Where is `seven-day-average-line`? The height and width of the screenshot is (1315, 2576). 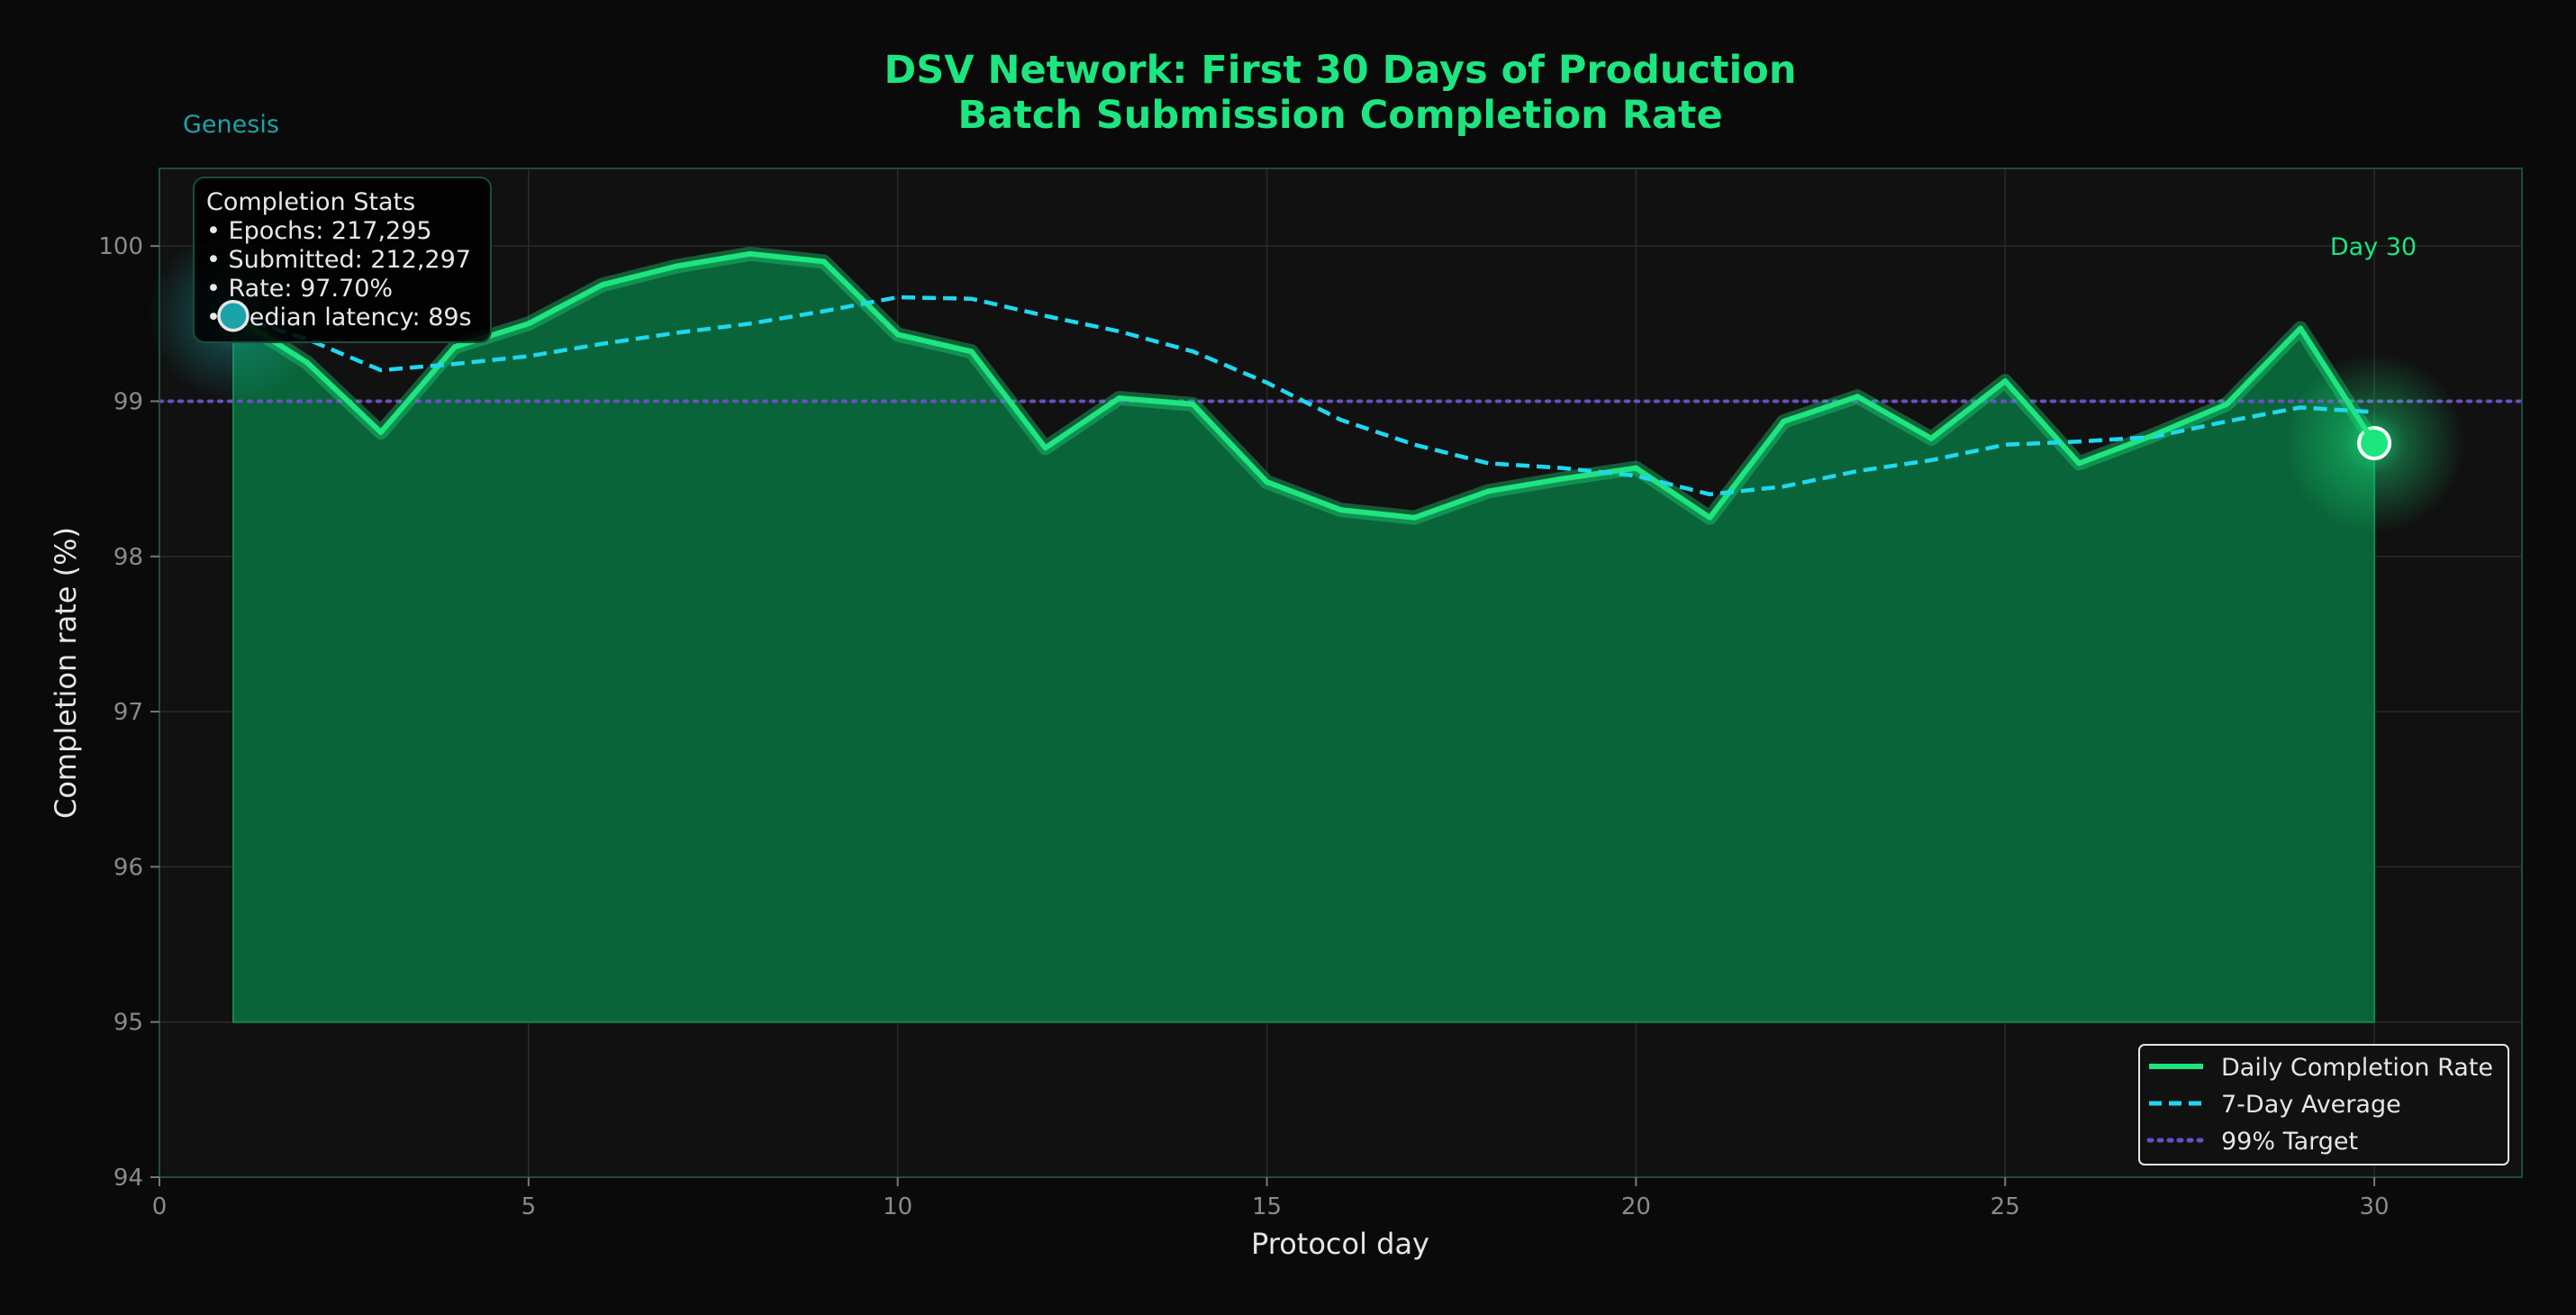
seven-day-average-line is located at coordinates (1303, 396).